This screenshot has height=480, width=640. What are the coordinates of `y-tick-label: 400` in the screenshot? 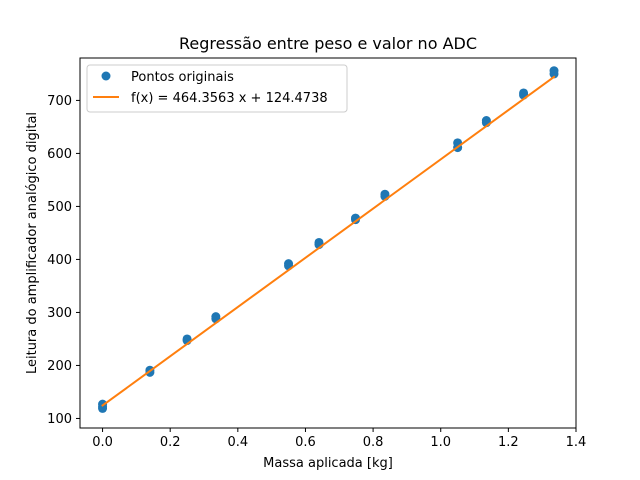 It's located at (59, 260).